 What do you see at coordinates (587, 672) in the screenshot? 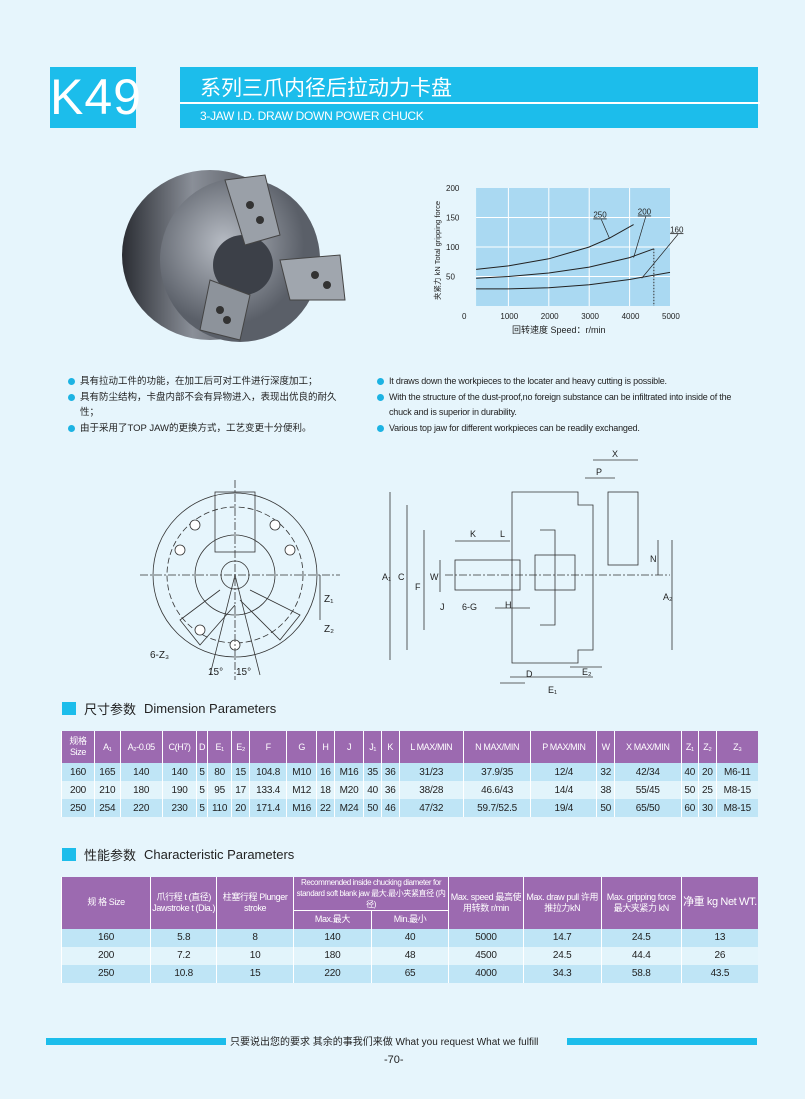
I see `e2-label: E₂` at bounding box center [587, 672].